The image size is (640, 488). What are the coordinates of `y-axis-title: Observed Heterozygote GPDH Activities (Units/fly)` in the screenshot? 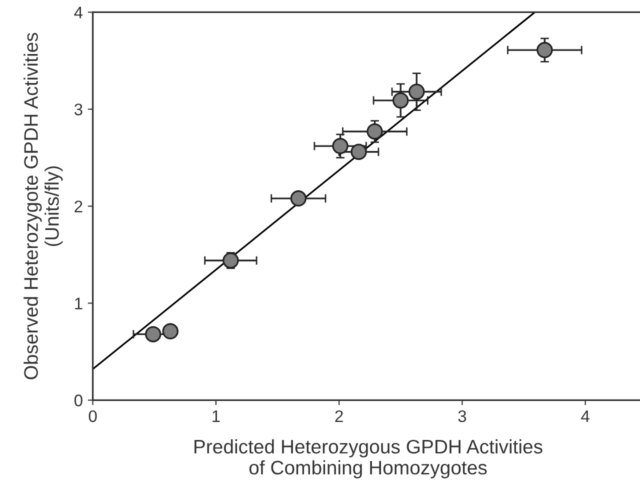 It's located at (43, 206).